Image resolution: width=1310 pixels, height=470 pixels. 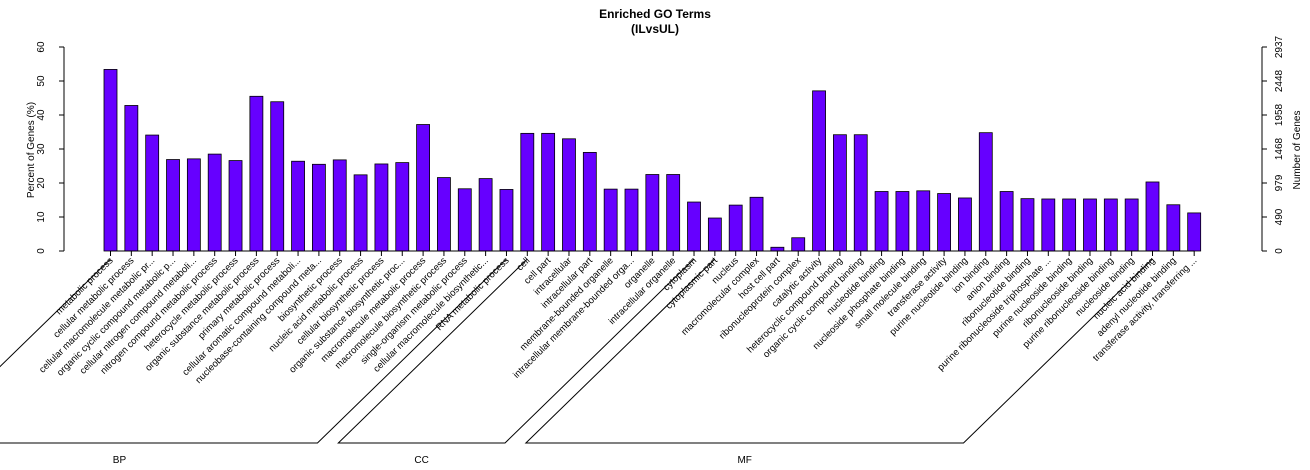 What do you see at coordinates (655, 14) in the screenshot?
I see `chart-title: Enriched GO Terms` at bounding box center [655, 14].